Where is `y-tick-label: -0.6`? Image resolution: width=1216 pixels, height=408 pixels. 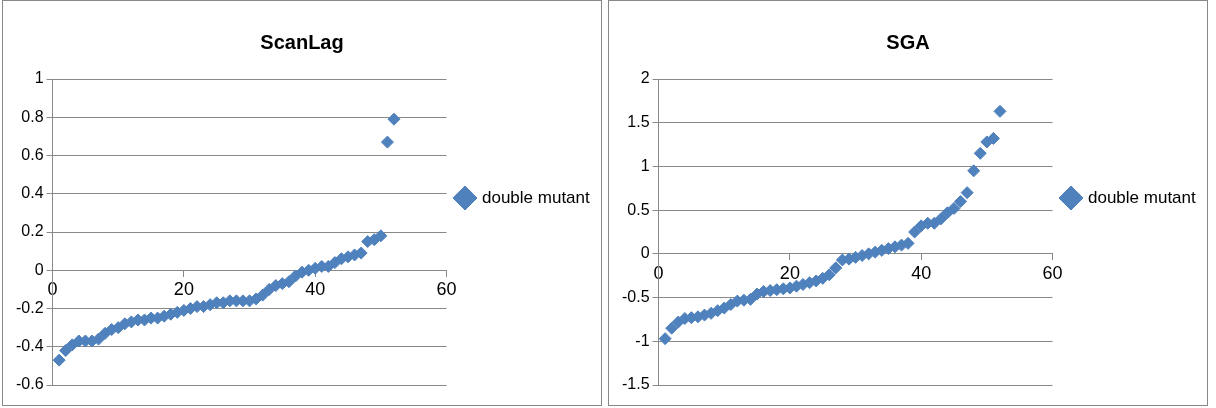
y-tick-label: -0.6 is located at coordinates (29, 384).